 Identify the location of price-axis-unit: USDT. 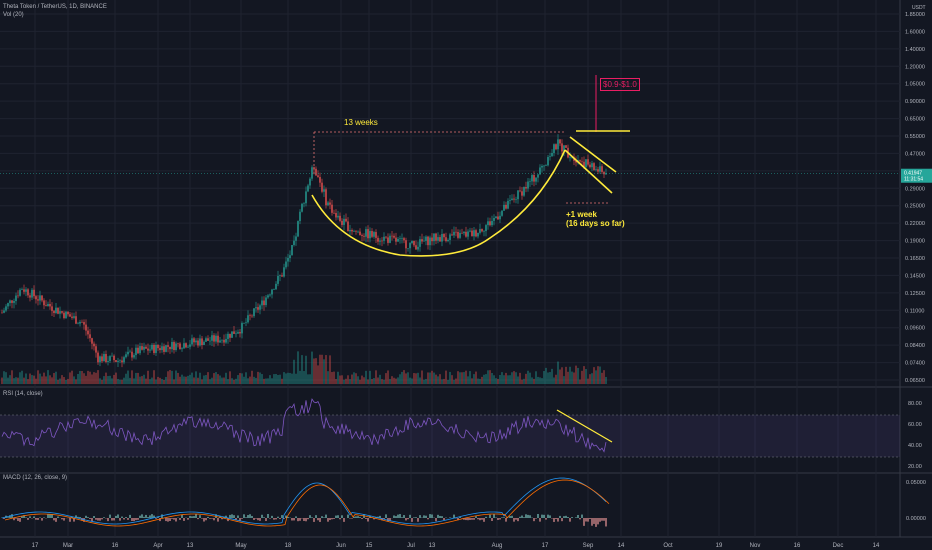
(919, 8).